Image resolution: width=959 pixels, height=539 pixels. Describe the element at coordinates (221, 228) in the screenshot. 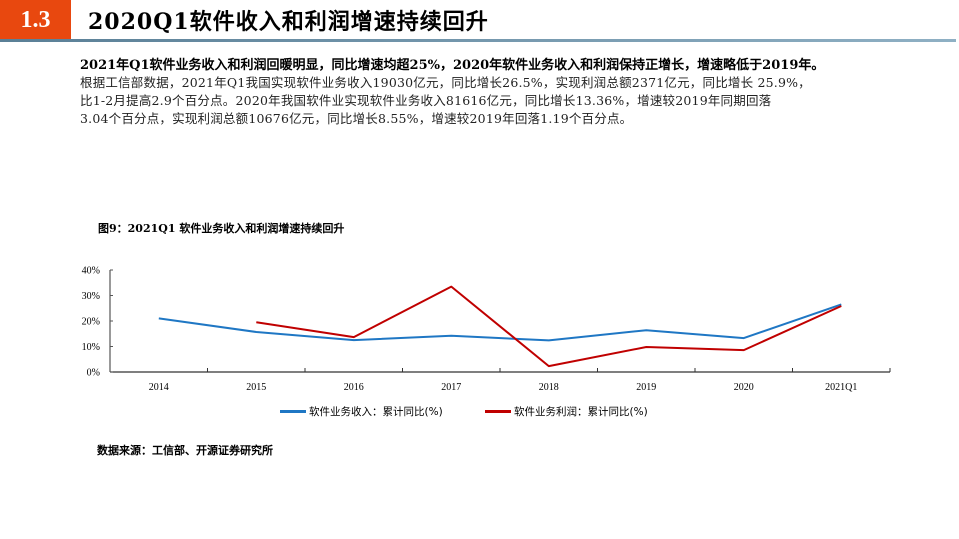

I see `figure-title: 图9：2021Q1 软件业务收入和利润增速持续回升` at that location.